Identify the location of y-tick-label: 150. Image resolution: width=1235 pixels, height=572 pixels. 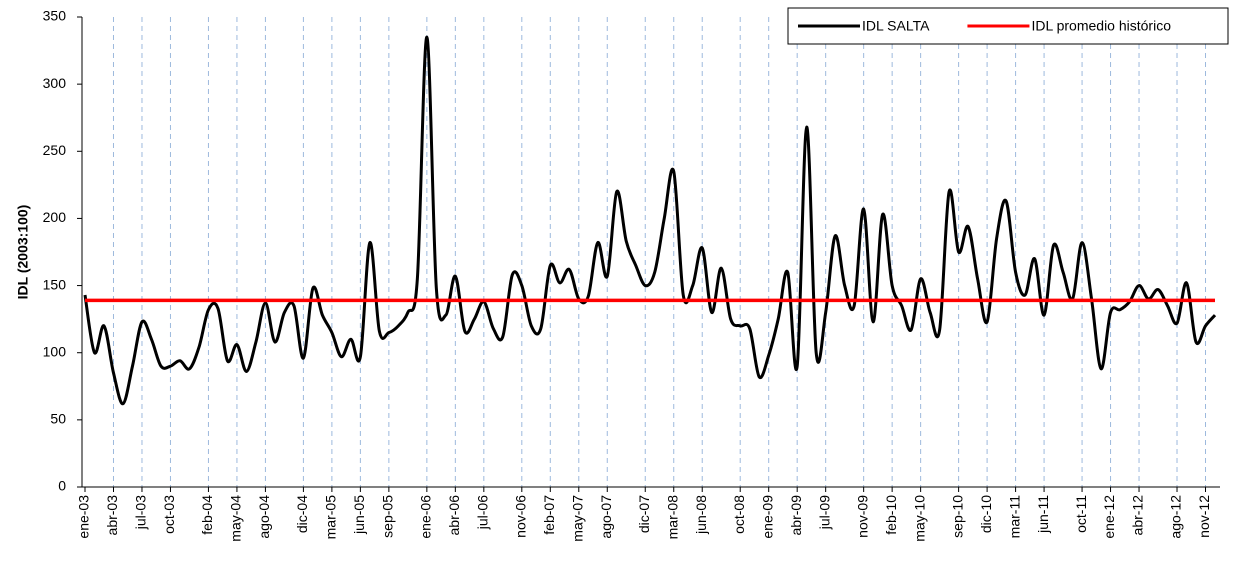
(55, 284).